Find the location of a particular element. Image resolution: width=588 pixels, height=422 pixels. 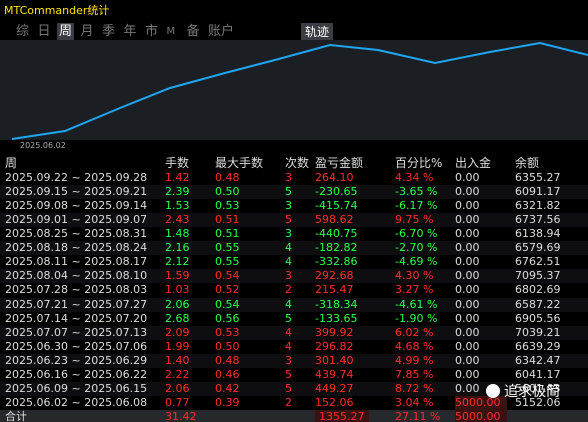

table-cell: 7.85 % is located at coordinates (414, 374).